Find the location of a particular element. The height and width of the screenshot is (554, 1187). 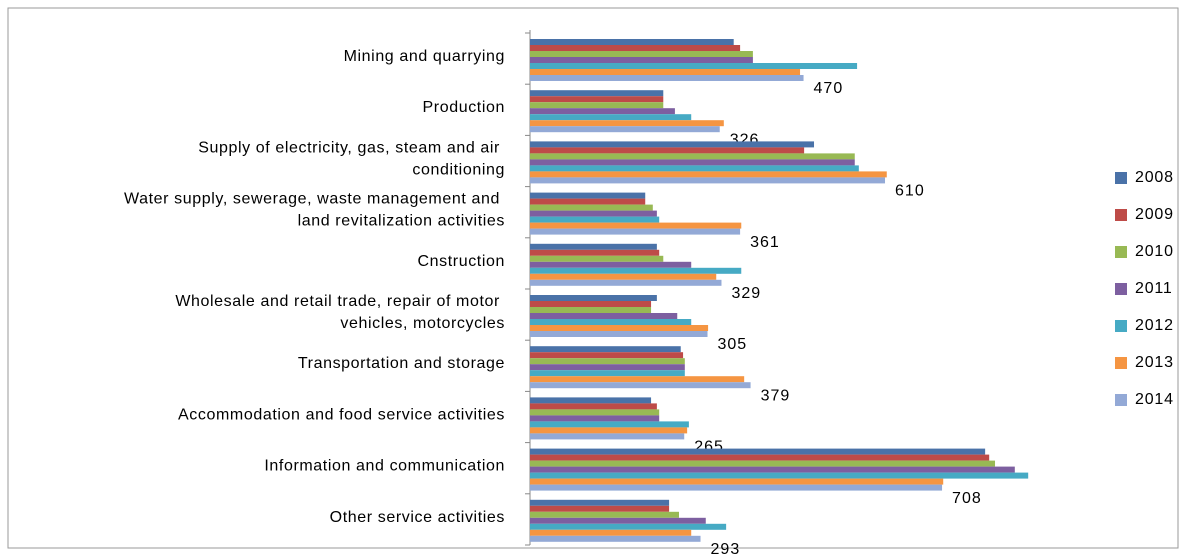

legend-label: 2008 is located at coordinates (1154, 177).